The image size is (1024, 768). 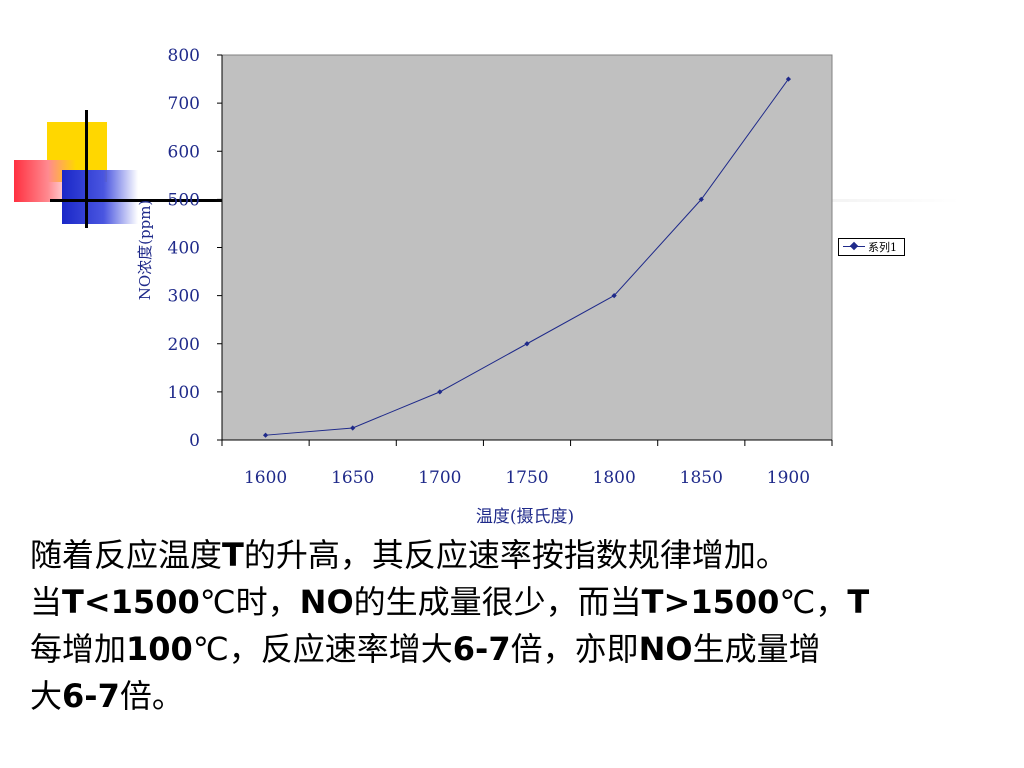 What do you see at coordinates (526, 478) in the screenshot?
I see `x-tick-label: 1750` at bounding box center [526, 478].